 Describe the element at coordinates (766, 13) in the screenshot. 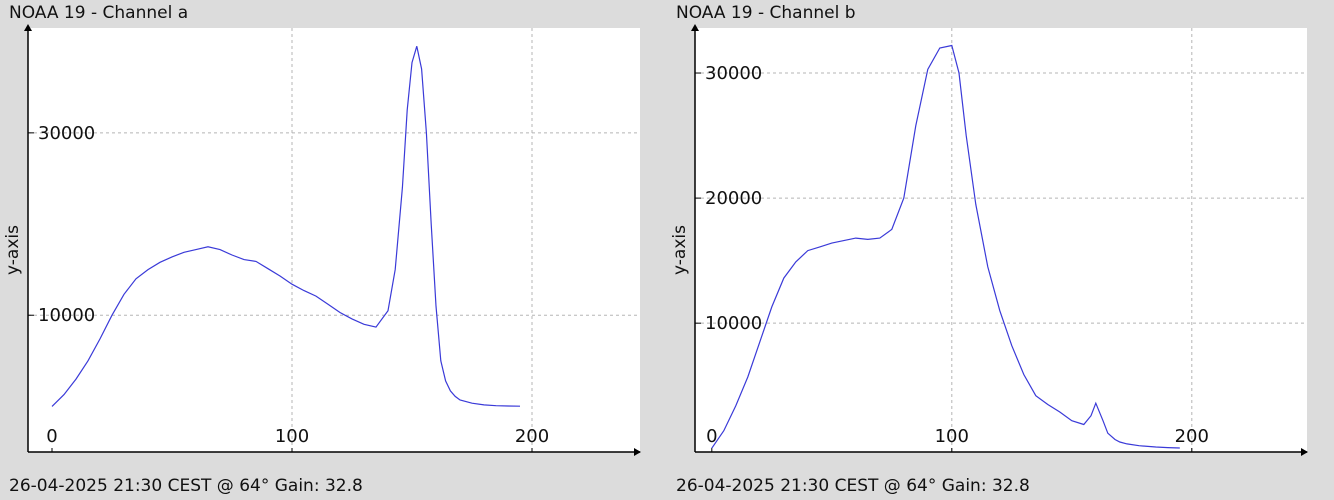

I see `chart-title: NOAA 19 - Channel b` at that location.